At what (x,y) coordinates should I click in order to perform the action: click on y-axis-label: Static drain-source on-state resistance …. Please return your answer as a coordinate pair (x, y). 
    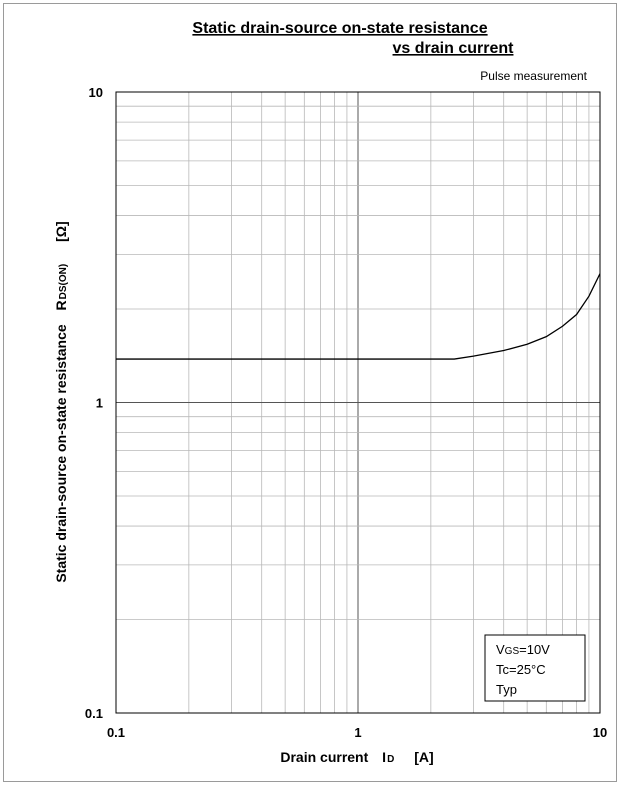
    Looking at the image, I should click on (61, 401).